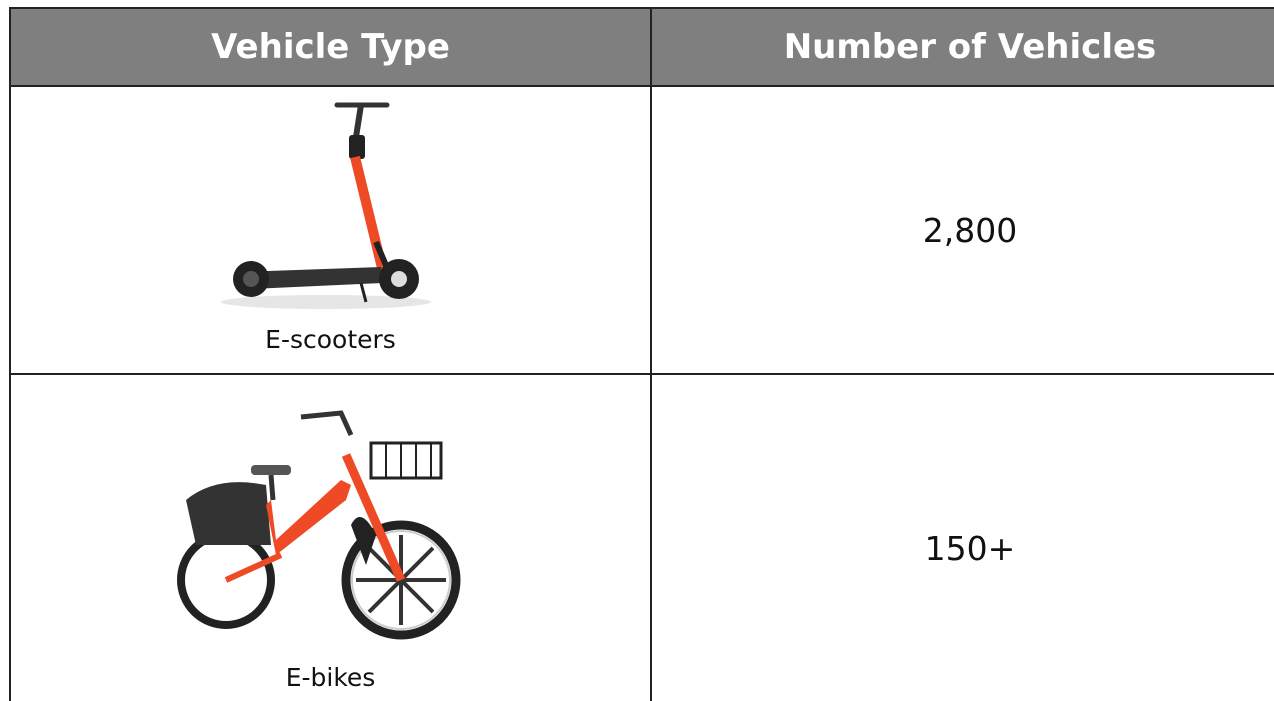 The image size is (1274, 701). I want to click on scooter-image, so click(326, 205).